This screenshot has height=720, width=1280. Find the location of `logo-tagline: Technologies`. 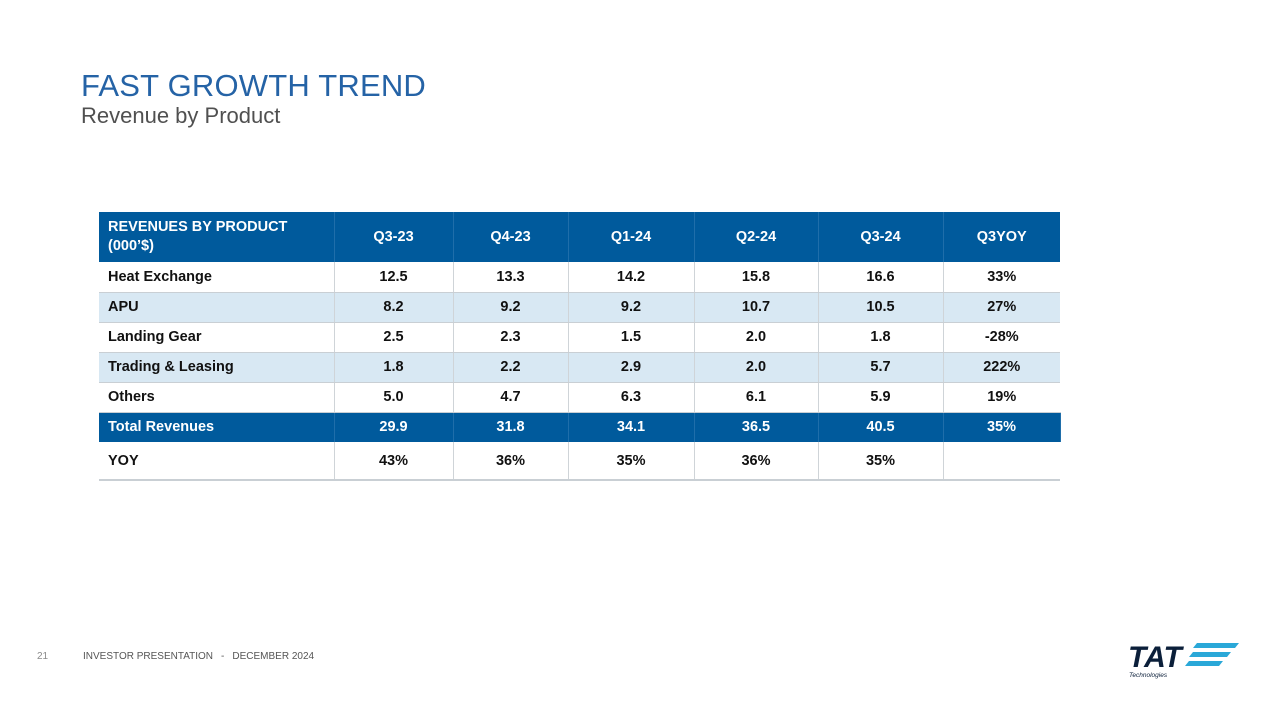

logo-tagline: Technologies is located at coordinates (1148, 675).